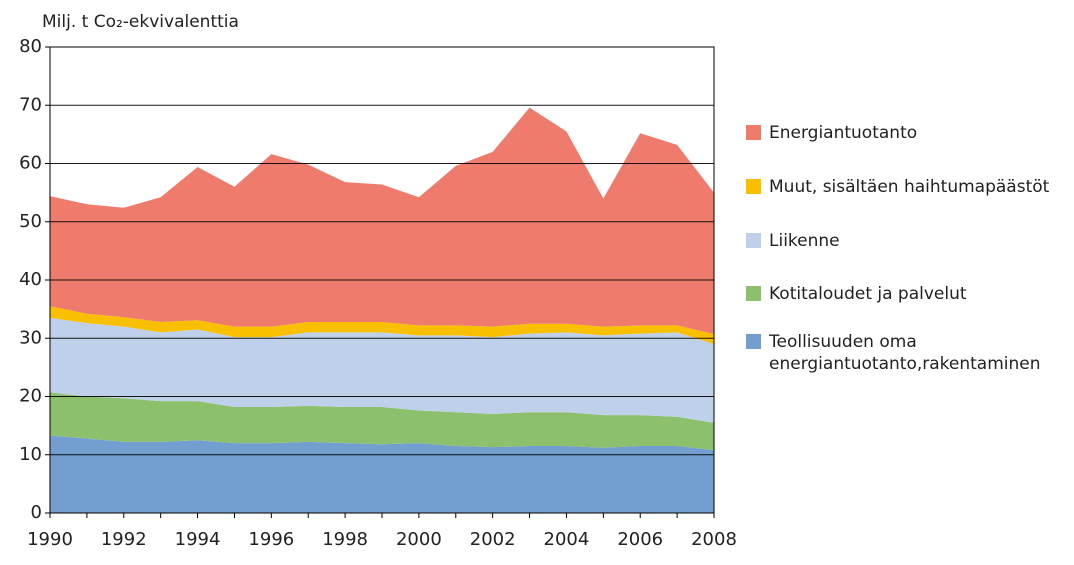 The image size is (1074, 565). What do you see at coordinates (868, 294) in the screenshot?
I see `legend-label: Kotitaloudet ja palvelut` at bounding box center [868, 294].